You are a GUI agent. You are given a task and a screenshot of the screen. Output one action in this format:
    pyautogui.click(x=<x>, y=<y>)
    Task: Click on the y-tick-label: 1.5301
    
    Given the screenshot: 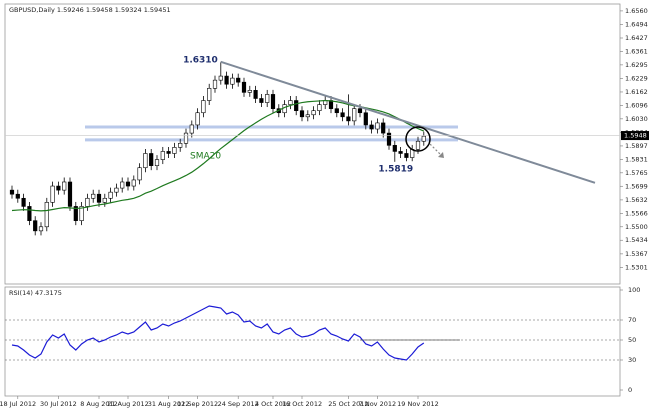 What is the action you would take?
    pyautogui.click(x=636, y=267)
    